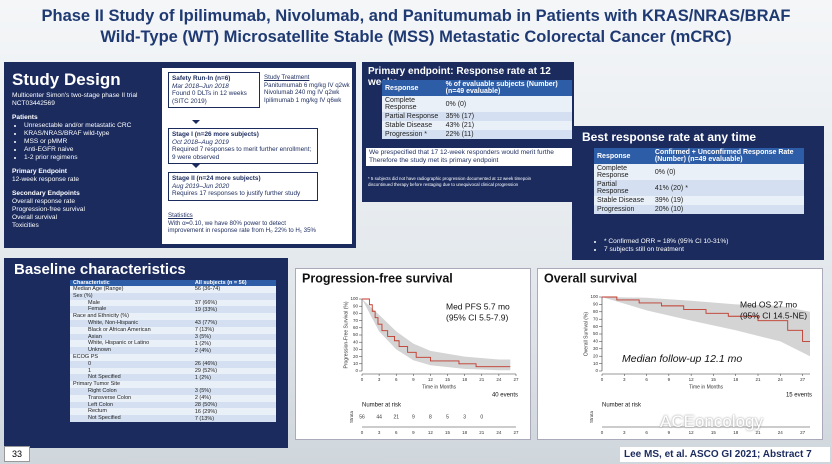 Image resolution: width=832 pixels, height=464 pixels. I want to click on row: Median Age (Range) 56 (36-74), so click(173, 289).